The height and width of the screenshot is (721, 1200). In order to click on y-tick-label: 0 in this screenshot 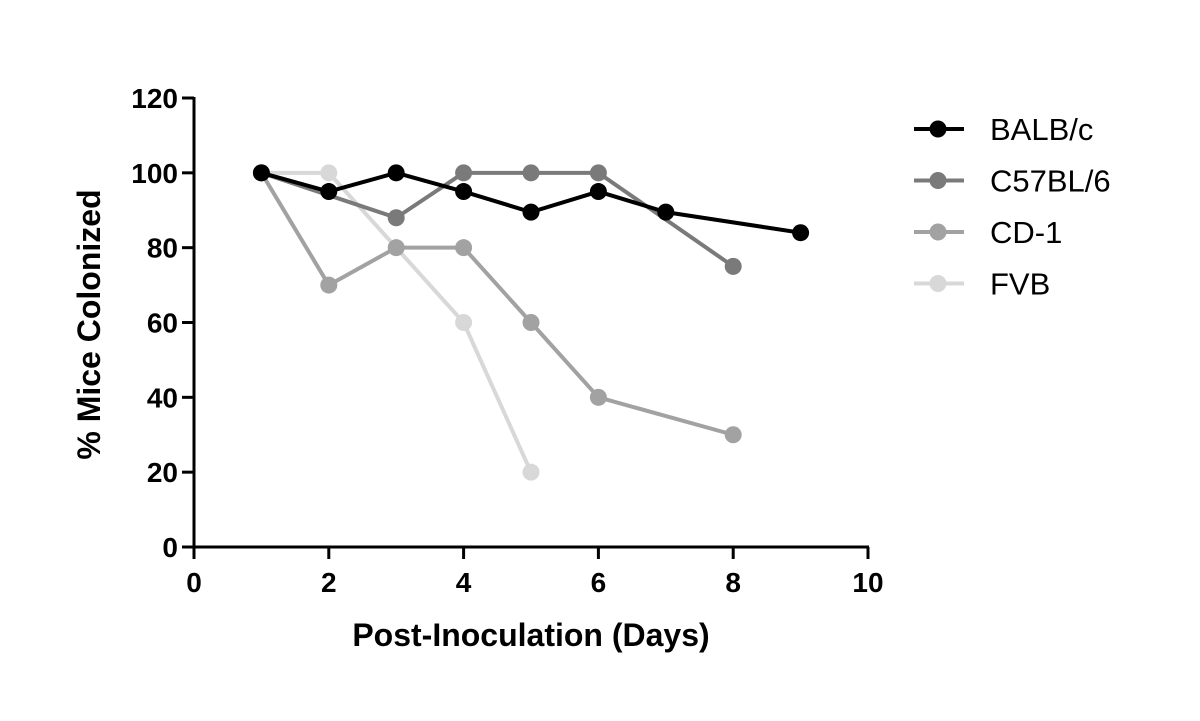, I will do `click(170, 547)`.